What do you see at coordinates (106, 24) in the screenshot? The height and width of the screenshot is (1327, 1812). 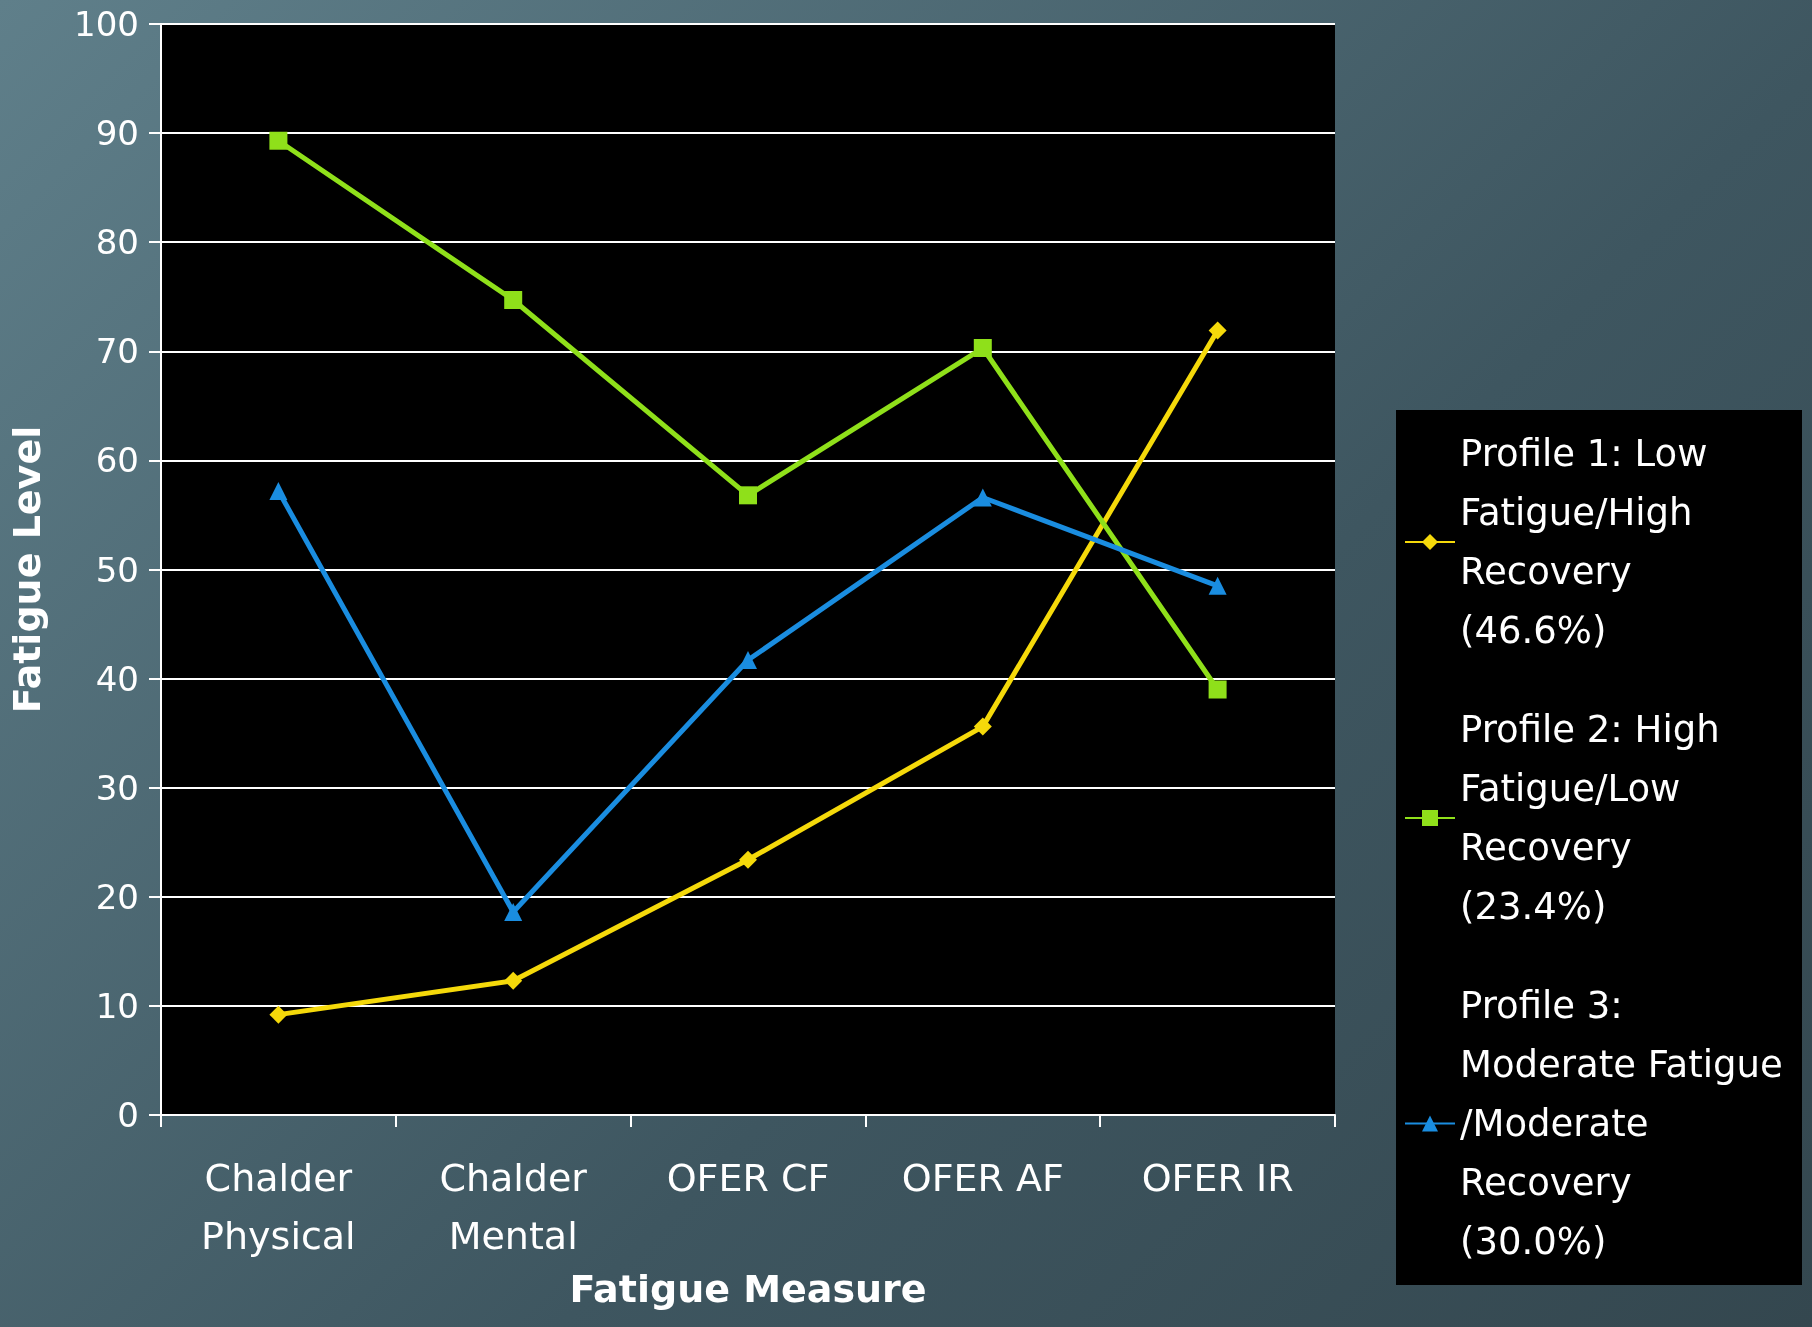 I see `y-tick-label: 100` at bounding box center [106, 24].